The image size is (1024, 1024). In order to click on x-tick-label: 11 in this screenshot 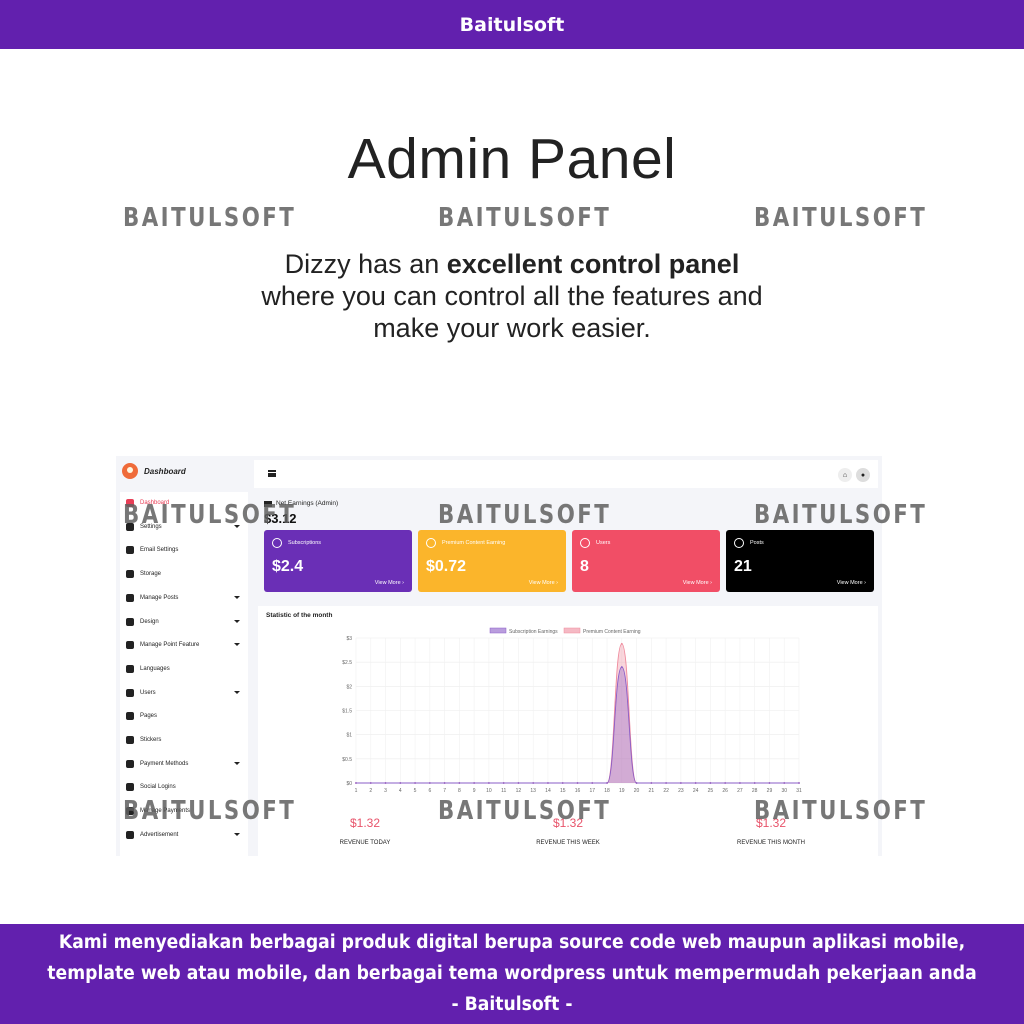, I will do `click(503, 791)`.